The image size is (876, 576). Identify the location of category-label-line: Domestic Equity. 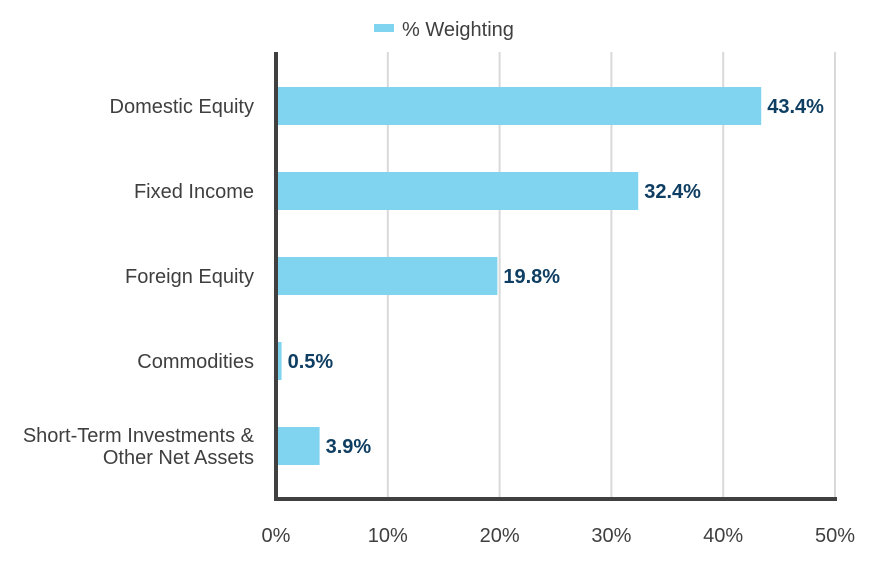
(182, 107).